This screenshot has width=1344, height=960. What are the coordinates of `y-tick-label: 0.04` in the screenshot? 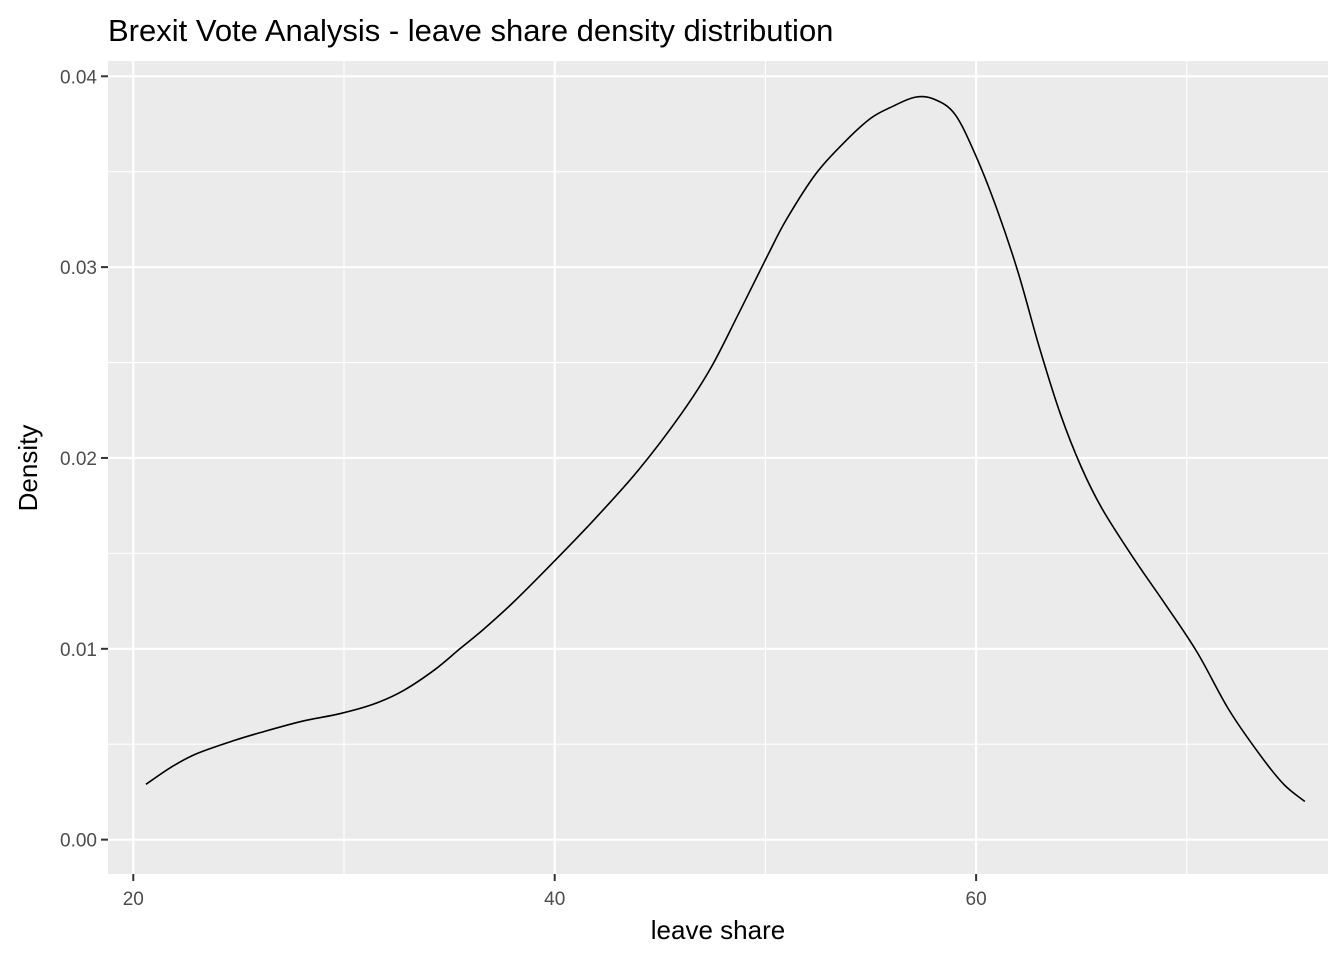 It's located at (78, 77).